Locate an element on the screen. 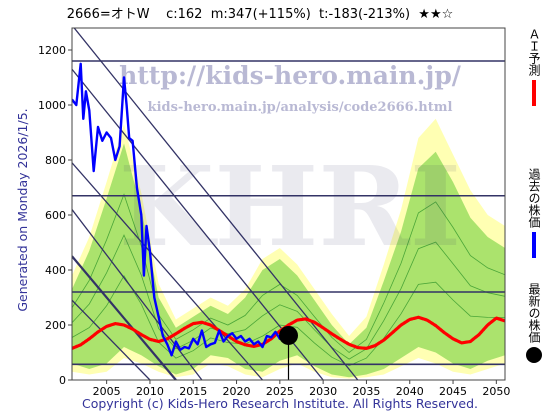 Image resolution: width=560 pixels, height=420 pixels. legend-label-latest: 最新の株価 is located at coordinates (534, 313).